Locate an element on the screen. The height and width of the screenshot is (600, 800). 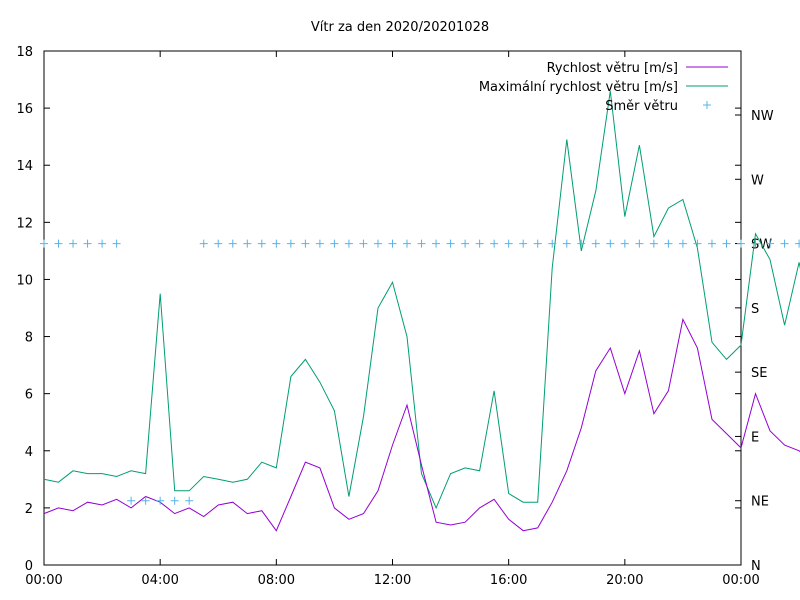
y-tick-label-right: S is located at coordinates (755, 309).